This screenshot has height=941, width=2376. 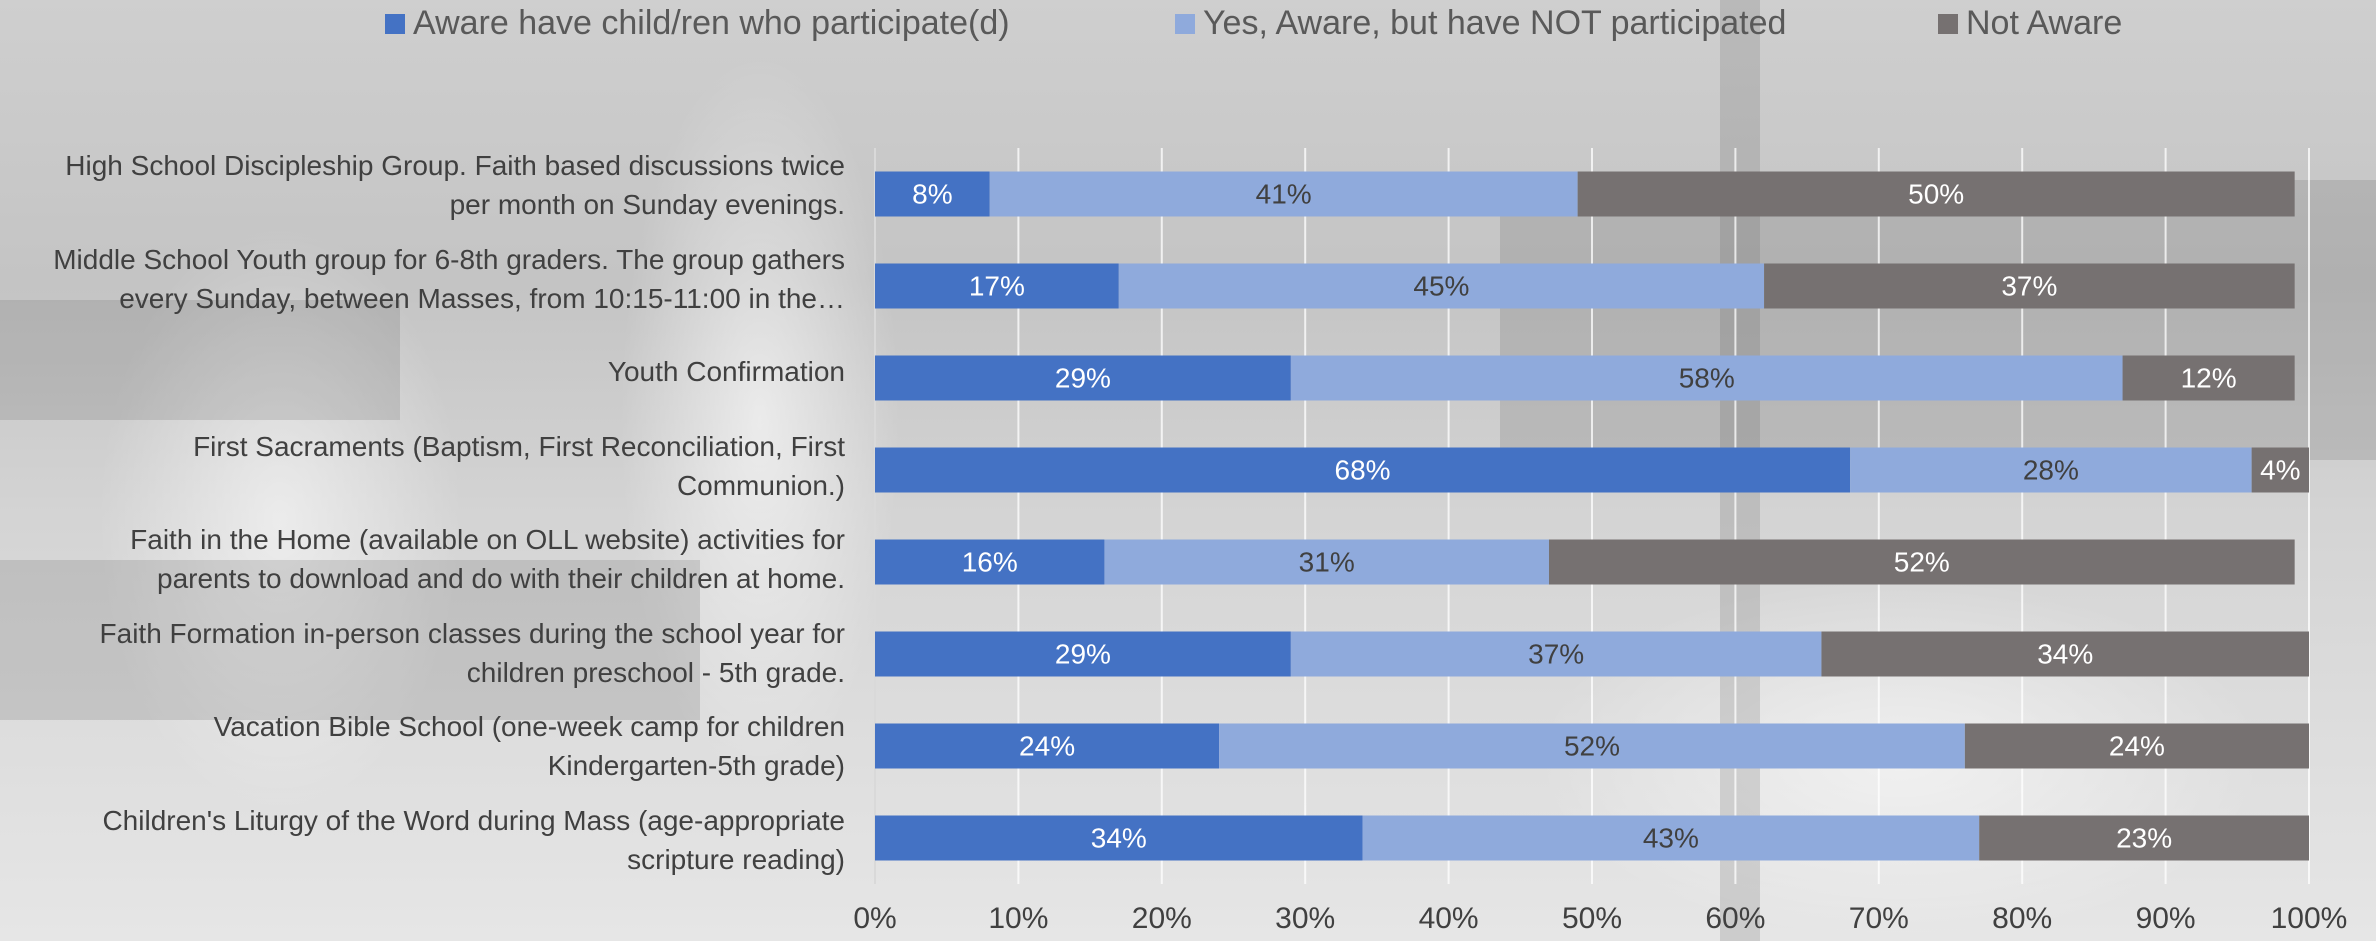 I want to click on legend-item-not-participated: Yes, Aware, but have NOT participated, so click(x=1480, y=23).